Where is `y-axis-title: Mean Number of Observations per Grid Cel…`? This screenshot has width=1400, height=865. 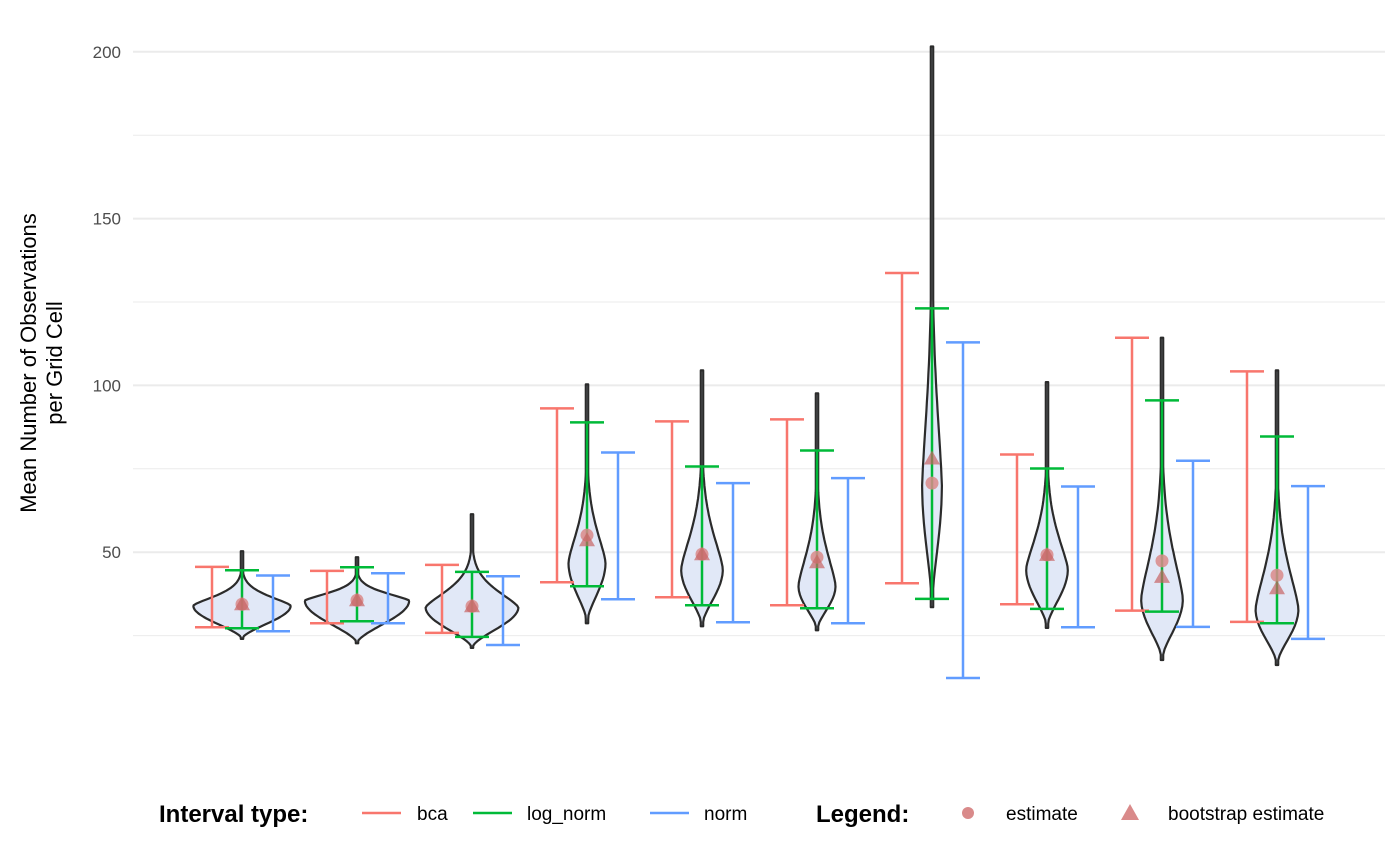 y-axis-title: Mean Number of Observations per Grid Cel… is located at coordinates (41, 363).